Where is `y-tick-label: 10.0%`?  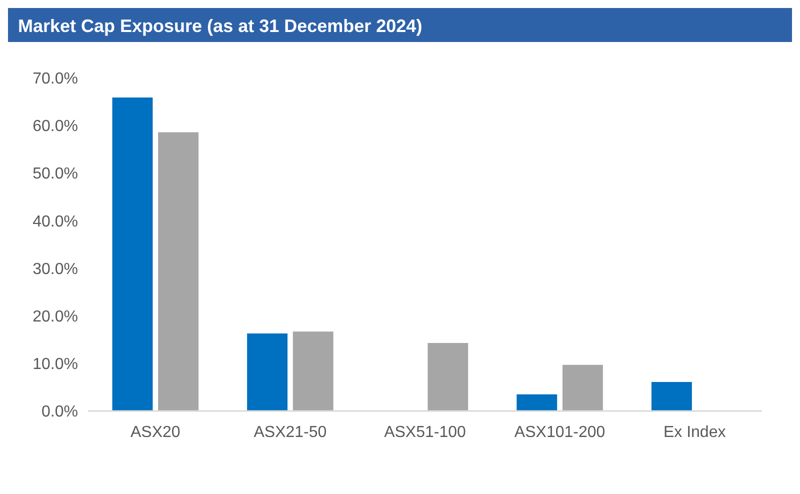
y-tick-label: 10.0% is located at coordinates (55, 365).